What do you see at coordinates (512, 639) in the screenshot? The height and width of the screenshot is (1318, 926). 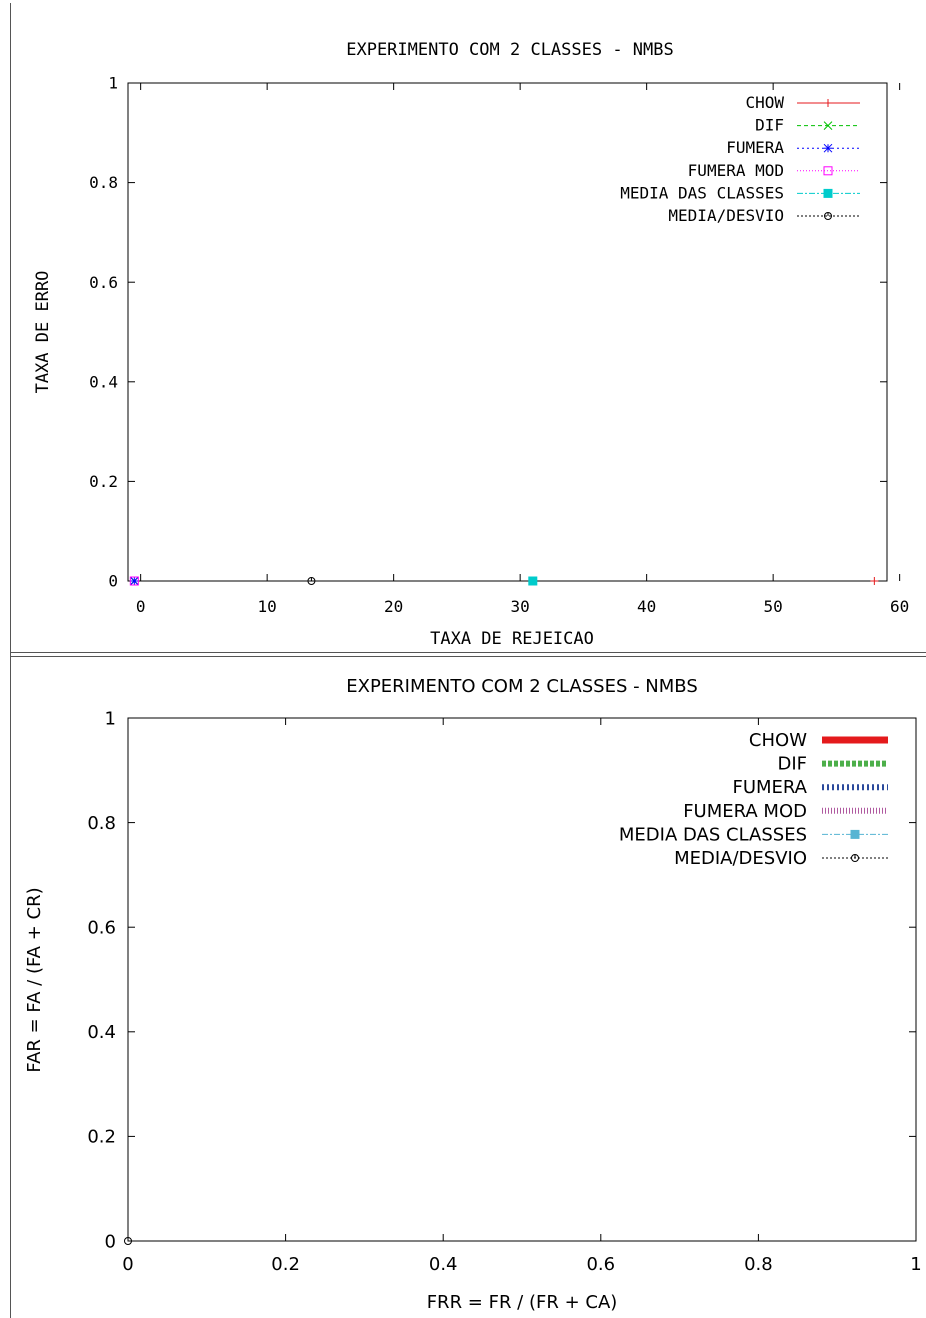 I see `chart-top-x-label: TAXA DE REJEICAO` at bounding box center [512, 639].